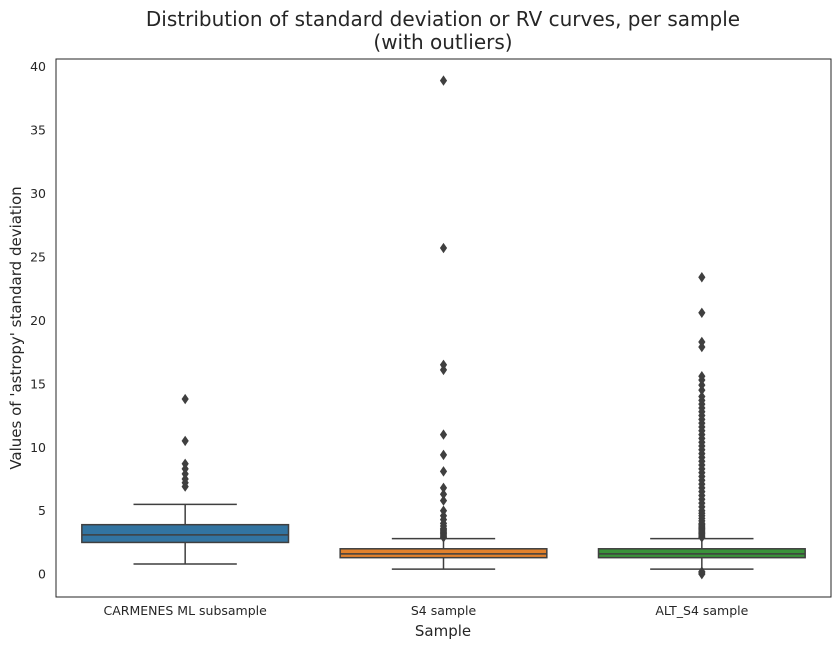 The image size is (840, 649). What do you see at coordinates (38, 447) in the screenshot?
I see `y-tick-label: 10` at bounding box center [38, 447].